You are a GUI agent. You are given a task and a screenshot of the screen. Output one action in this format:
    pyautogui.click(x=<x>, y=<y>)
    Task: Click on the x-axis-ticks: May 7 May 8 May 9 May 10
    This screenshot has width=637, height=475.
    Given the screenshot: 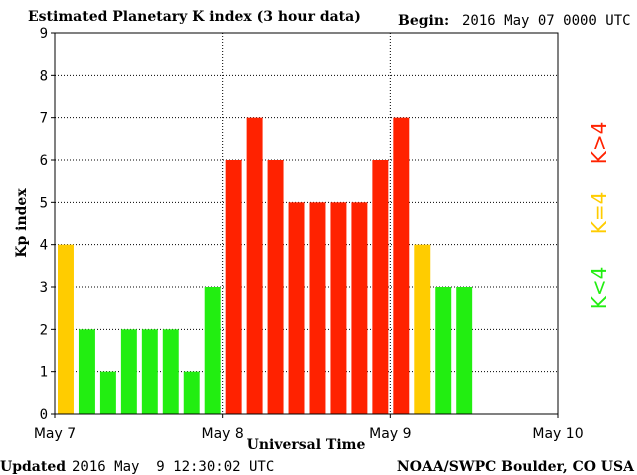 What is the action you would take?
    pyautogui.click(x=309, y=428)
    